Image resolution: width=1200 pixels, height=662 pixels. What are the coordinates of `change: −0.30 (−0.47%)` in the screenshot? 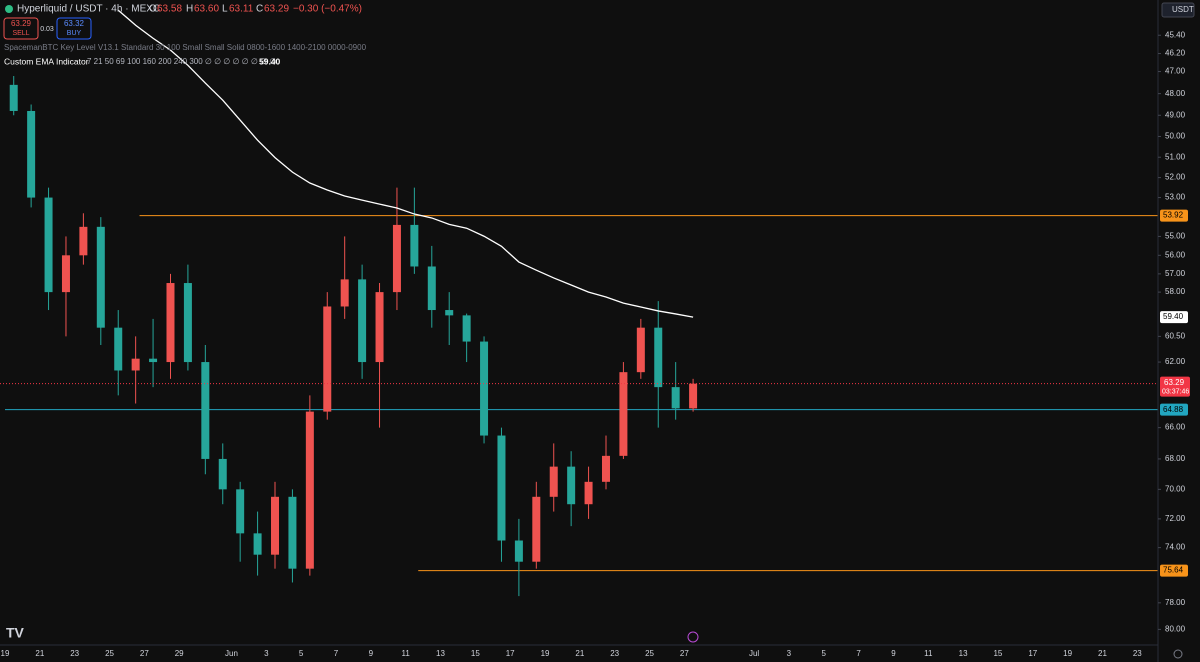 It's located at (327, 9).